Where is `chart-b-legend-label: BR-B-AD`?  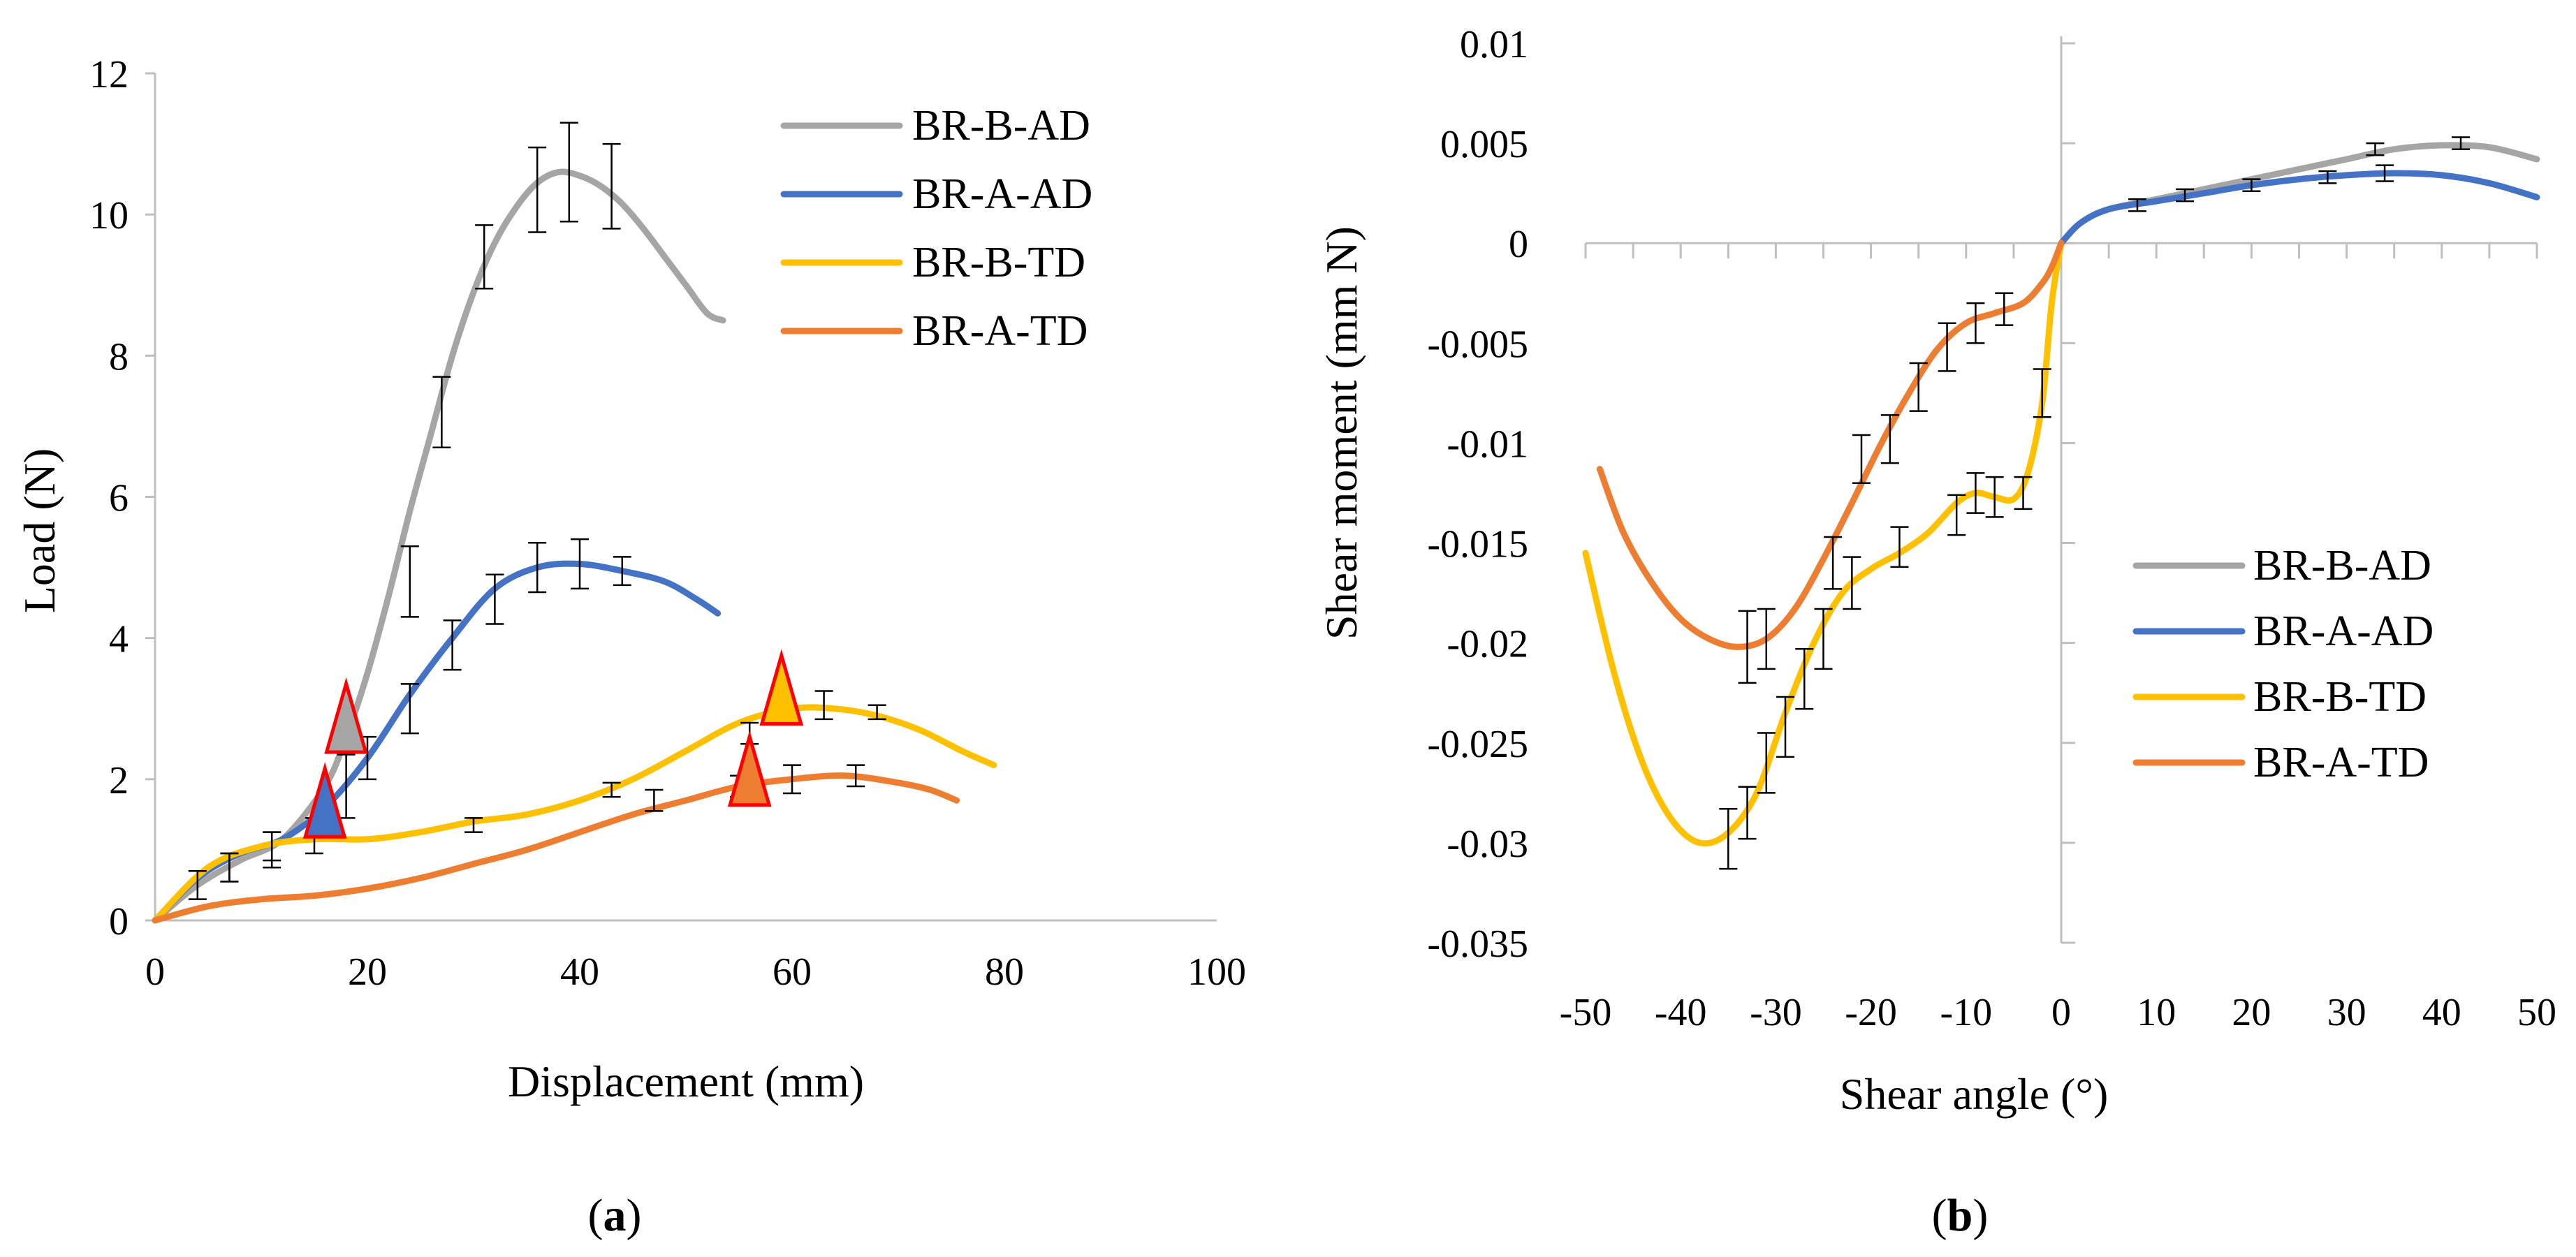
chart-b-legend-label: BR-B-AD is located at coordinates (2342, 565).